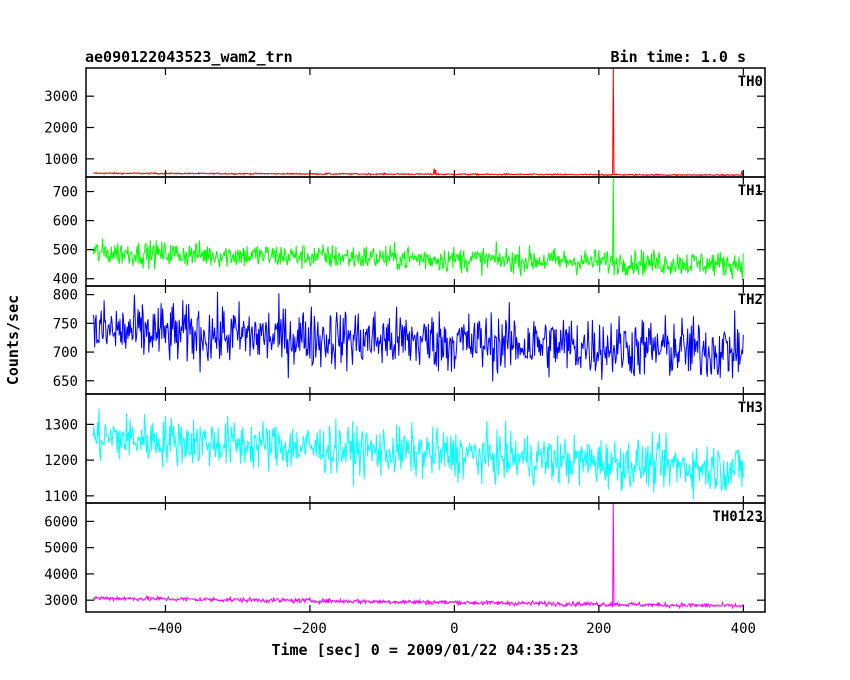 This screenshot has width=850, height=680. Describe the element at coordinates (61, 497) in the screenshot. I see `y-tick-label: 1100` at that location.